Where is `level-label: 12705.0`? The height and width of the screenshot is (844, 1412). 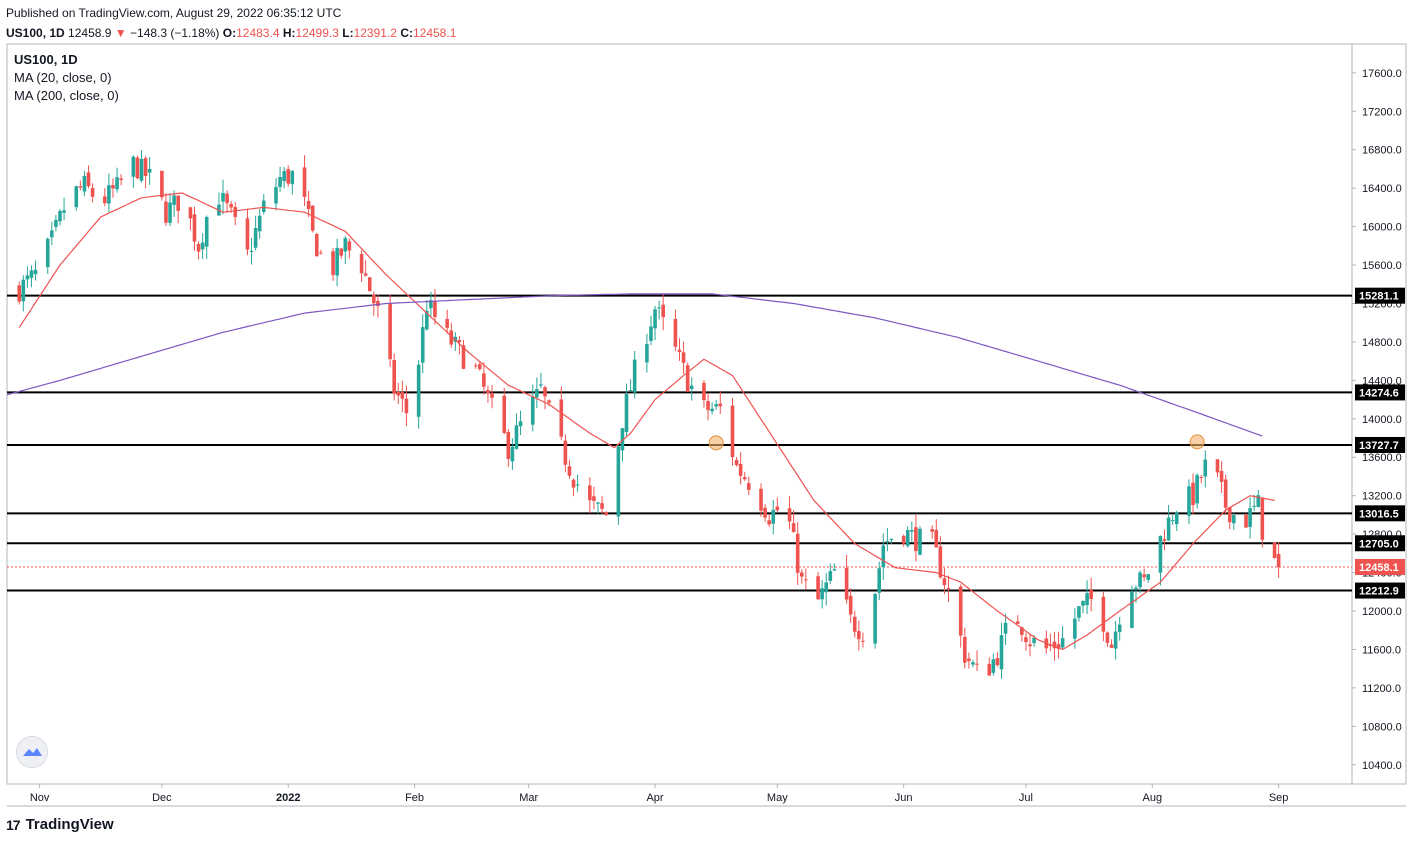
level-label: 12705.0 is located at coordinates (1379, 544).